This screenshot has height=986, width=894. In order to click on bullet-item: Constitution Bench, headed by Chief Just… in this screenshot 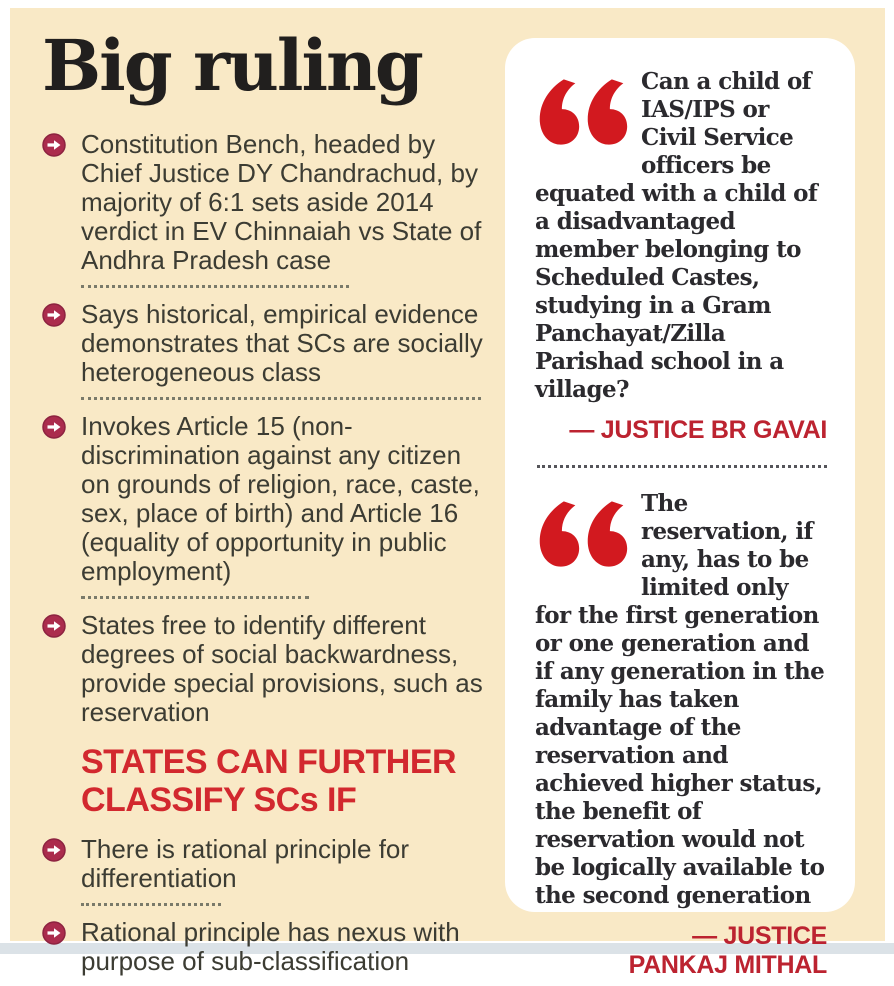, I will do `click(265, 202)`.